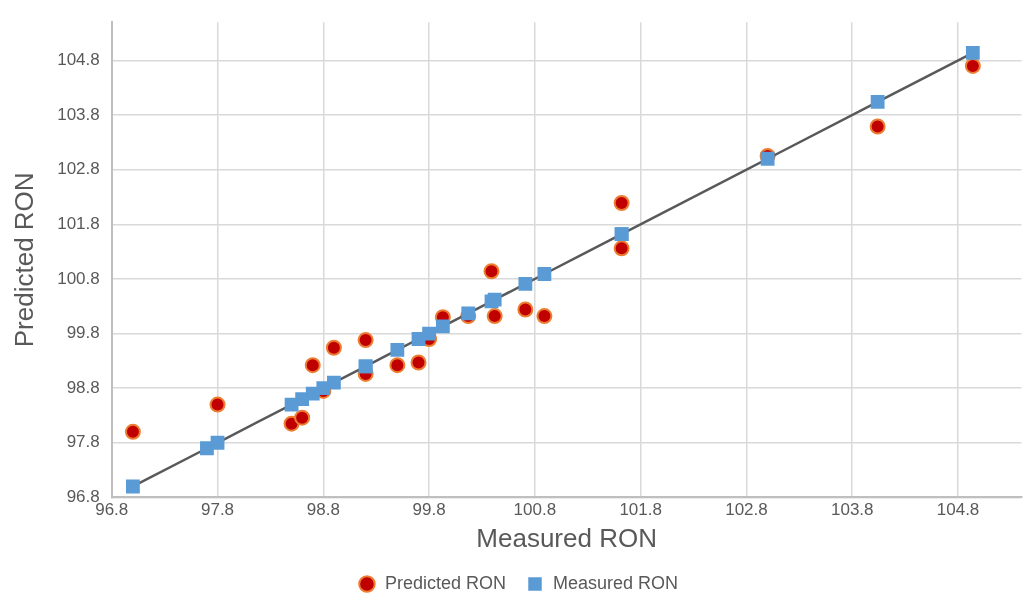  What do you see at coordinates (566, 537) in the screenshot?
I see `x-axis-title: Measured RON` at bounding box center [566, 537].